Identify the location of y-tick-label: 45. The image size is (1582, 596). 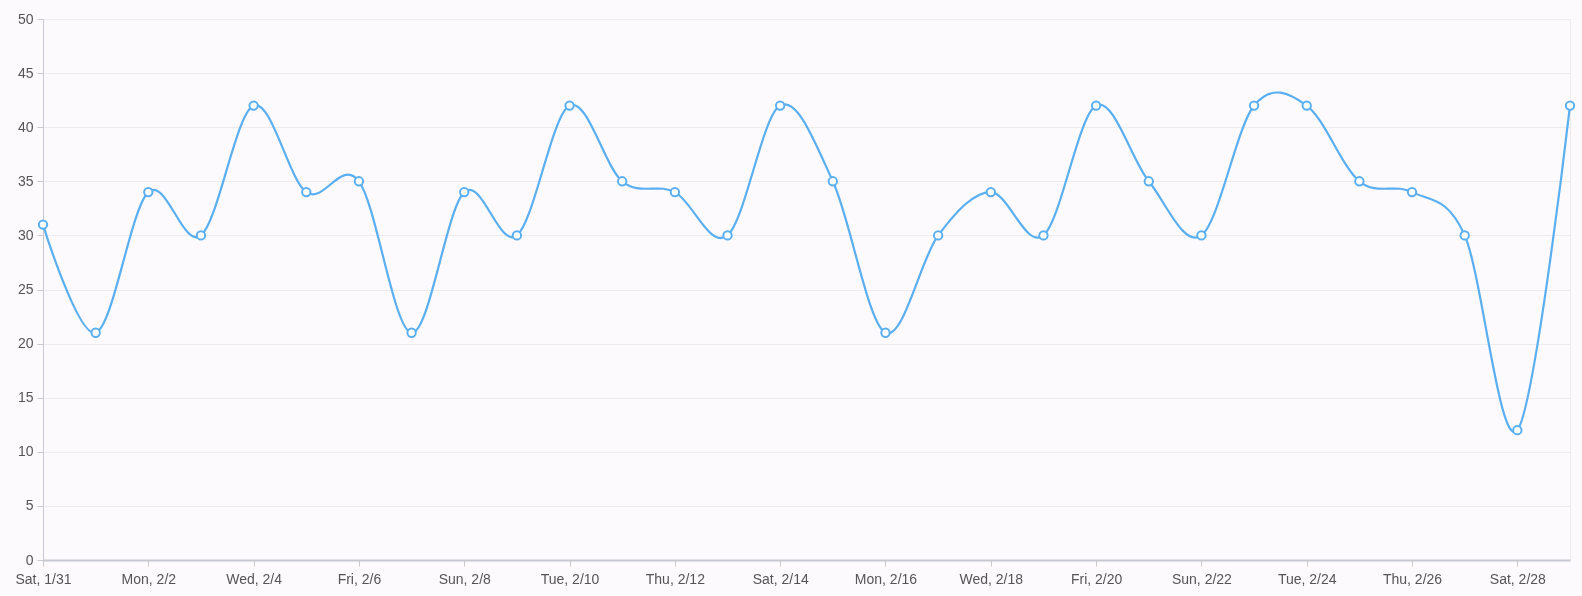
(25, 72).